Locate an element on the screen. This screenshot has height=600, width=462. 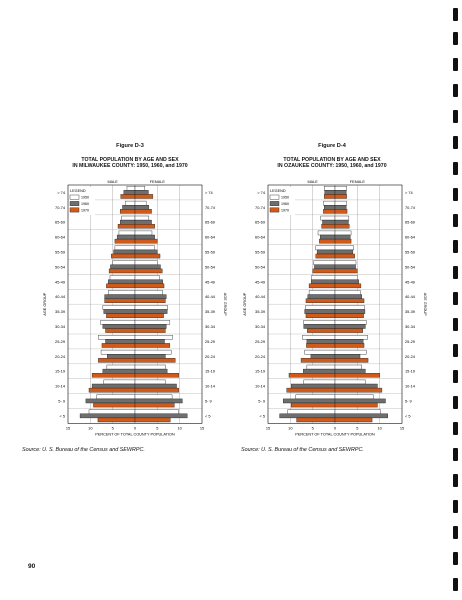
page-number: 90 is located at coordinates (32, 566).